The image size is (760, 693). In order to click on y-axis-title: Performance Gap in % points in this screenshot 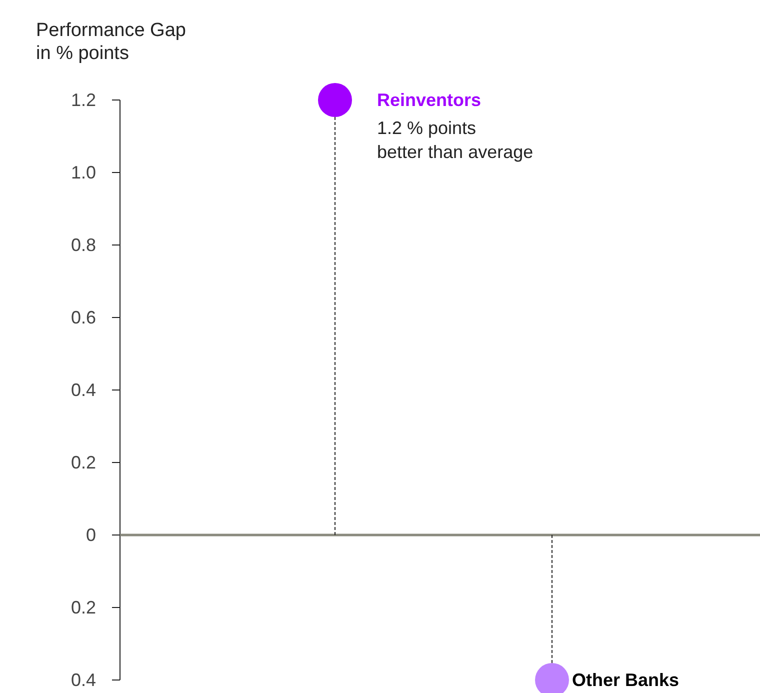, I will do `click(111, 42)`.